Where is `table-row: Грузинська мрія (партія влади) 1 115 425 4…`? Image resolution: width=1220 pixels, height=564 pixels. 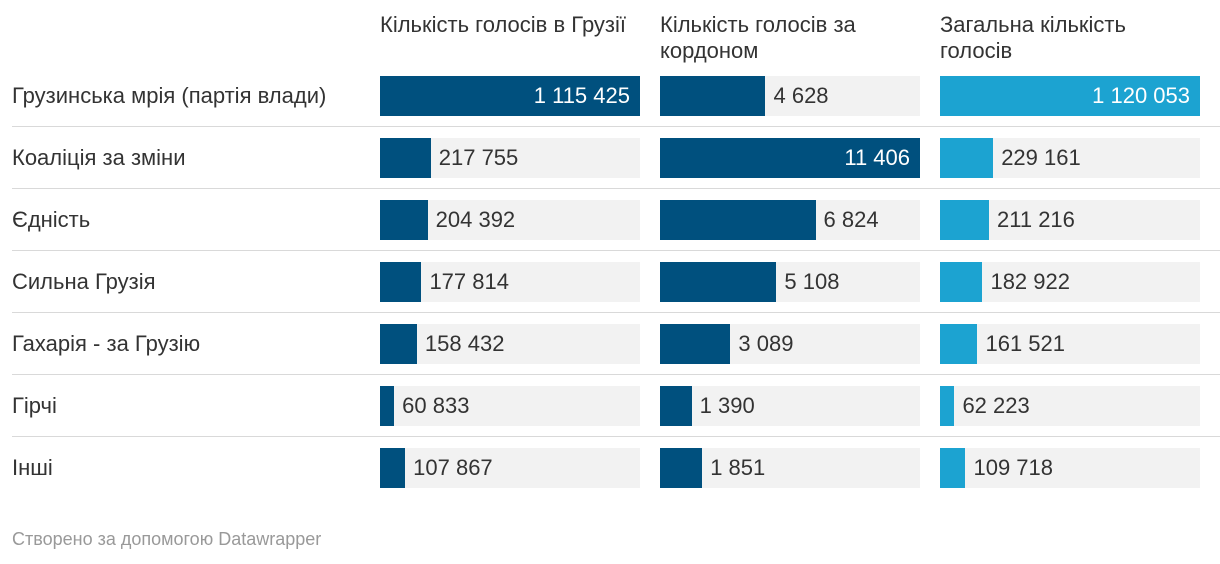
table-row: Грузинська мрія (партія влади) 1 115 425 4… is located at coordinates (610, 107).